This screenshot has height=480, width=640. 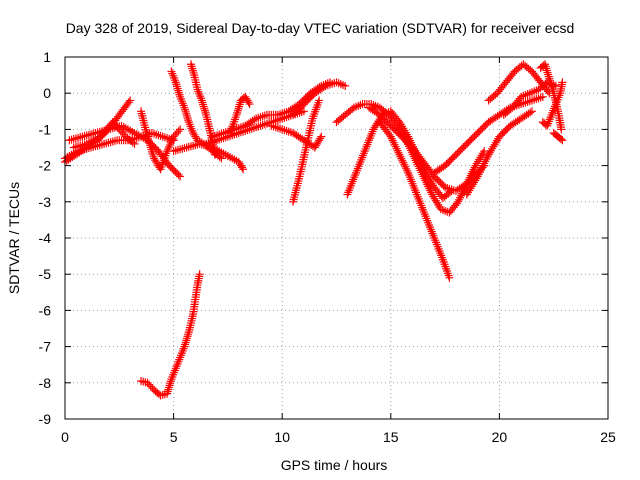 I want to click on y-tick-label: -4, so click(x=45, y=238).